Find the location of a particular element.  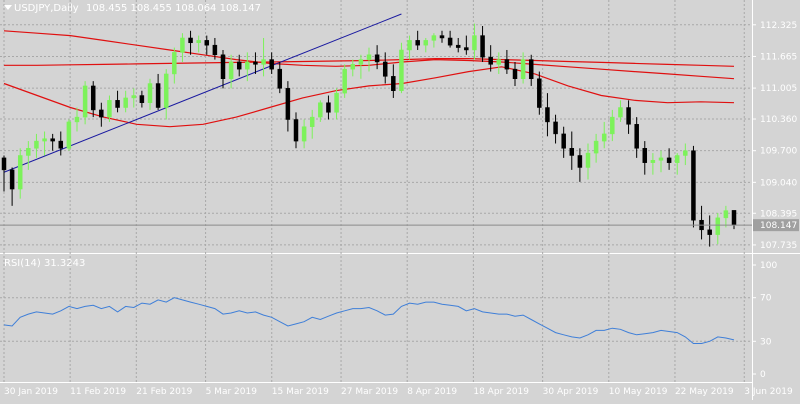

x-tick-label: 30 Apr 2019 is located at coordinates (571, 392).